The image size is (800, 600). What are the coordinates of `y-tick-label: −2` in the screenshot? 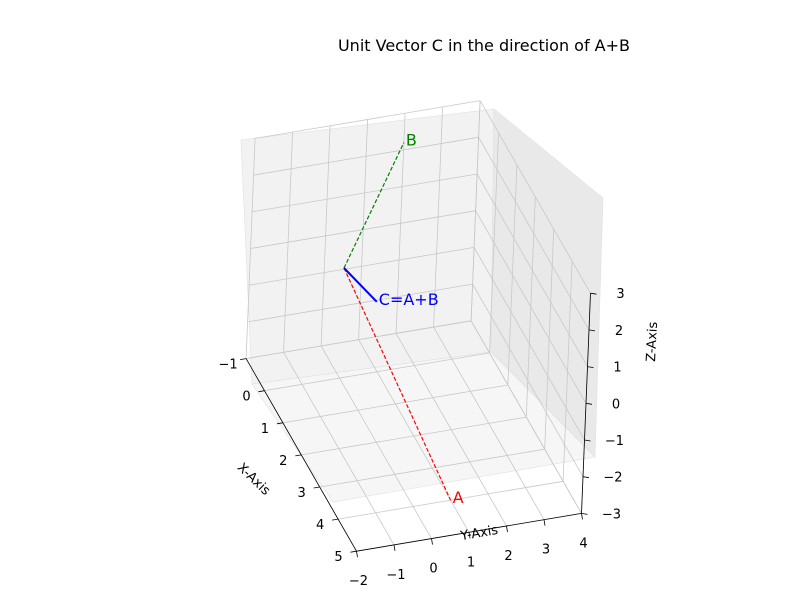 It's located at (358, 581).